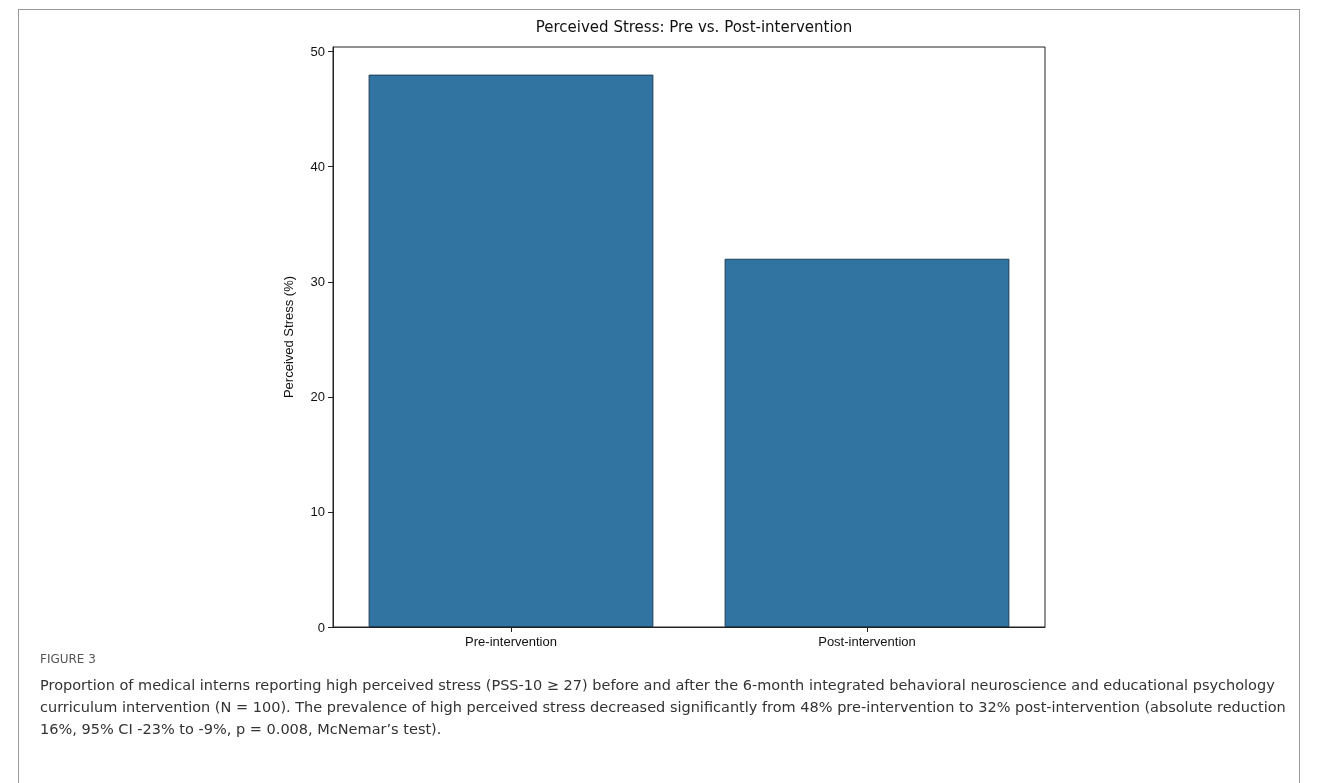 This screenshot has height=783, width=1319. What do you see at coordinates (317, 167) in the screenshot?
I see `y-tick-label: 40` at bounding box center [317, 167].